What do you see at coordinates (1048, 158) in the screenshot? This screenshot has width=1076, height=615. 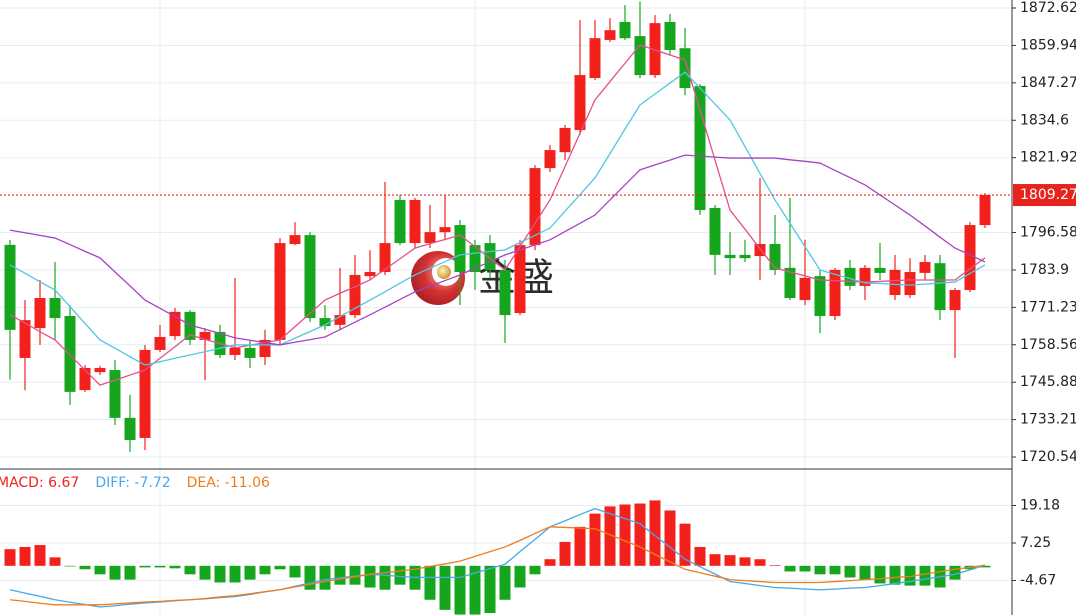 I see `y-tick-label: 1821.92` at bounding box center [1048, 158].